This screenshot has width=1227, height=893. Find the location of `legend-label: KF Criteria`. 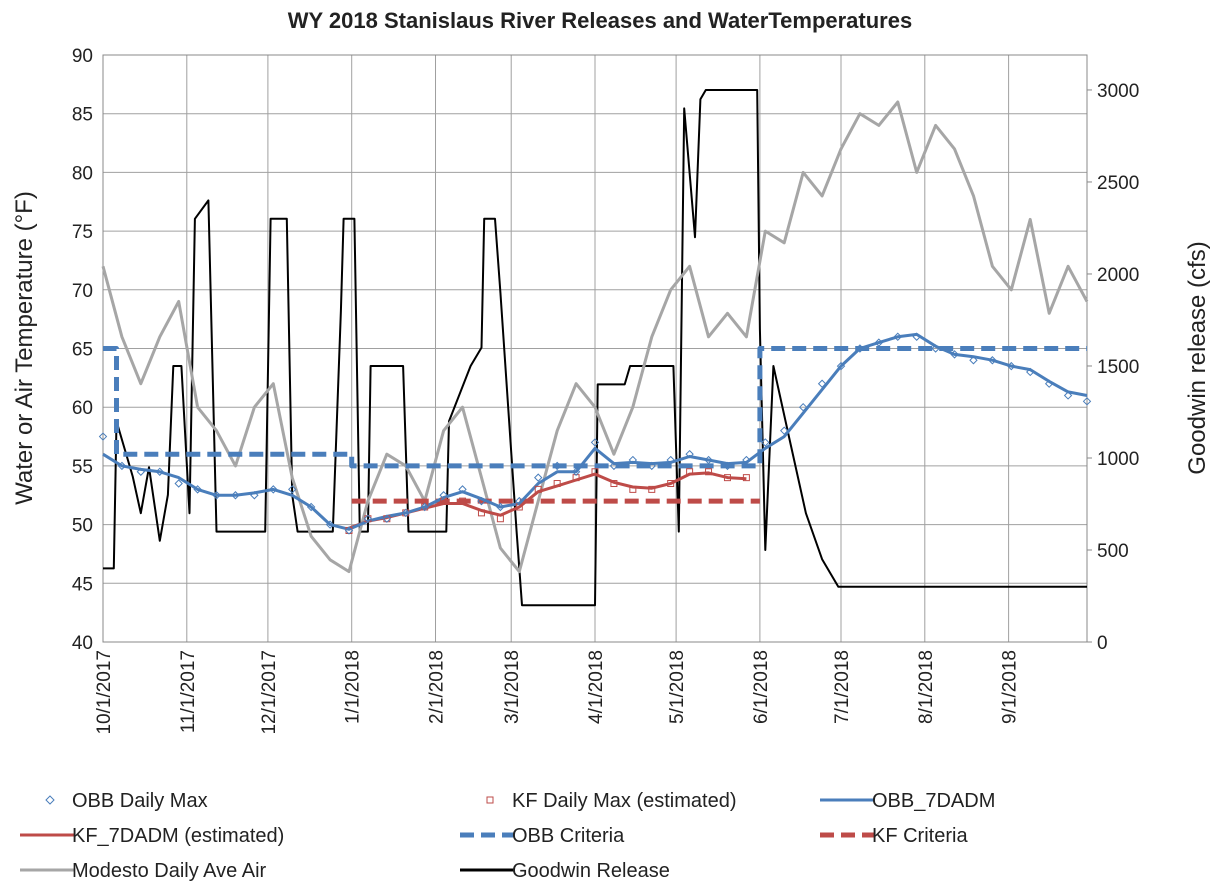

legend-label: KF Criteria is located at coordinates (920, 836).